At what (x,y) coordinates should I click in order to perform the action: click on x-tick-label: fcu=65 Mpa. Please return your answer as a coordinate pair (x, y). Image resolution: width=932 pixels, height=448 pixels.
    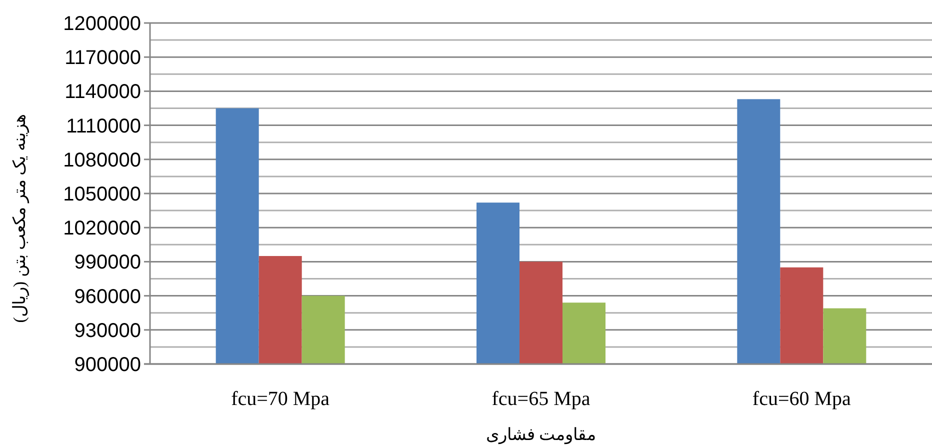
    Looking at the image, I should click on (541, 399).